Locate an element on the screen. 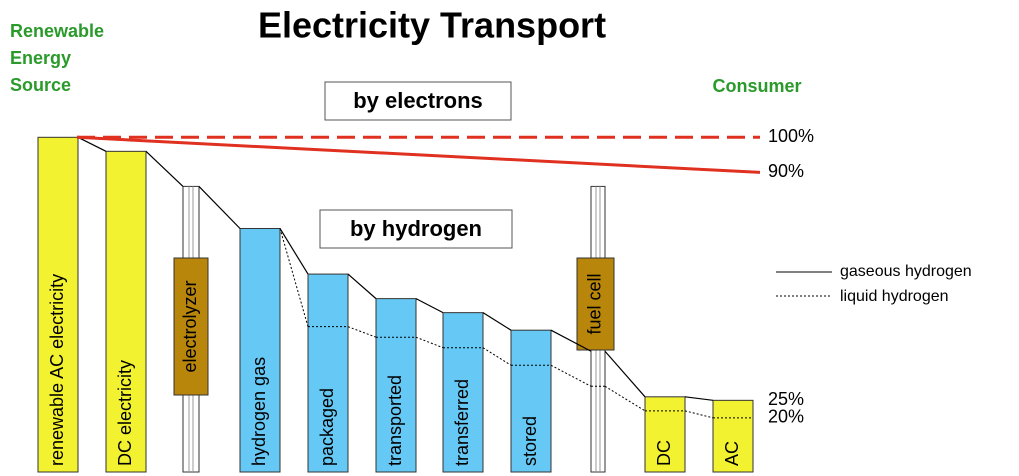  source-label: Source is located at coordinates (40, 85).